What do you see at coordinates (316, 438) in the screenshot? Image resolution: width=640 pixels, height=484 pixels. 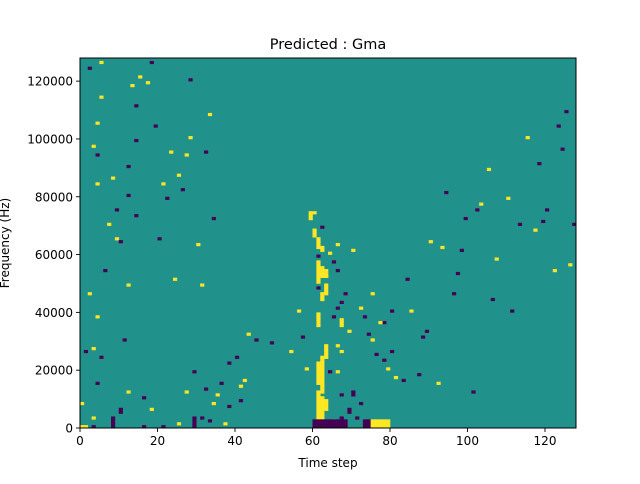 I see `x-axis: 0 20 40 60 80 100 120` at bounding box center [316, 438].